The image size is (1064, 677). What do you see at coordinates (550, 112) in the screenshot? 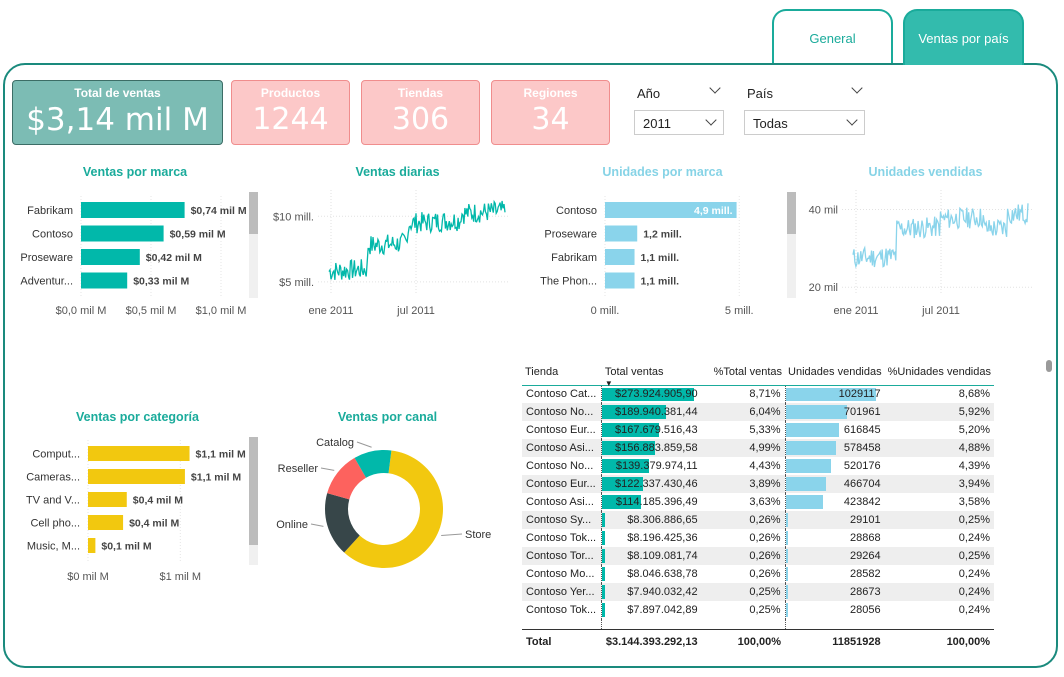
I see `kpi-regiones: Regiones 34` at bounding box center [550, 112].